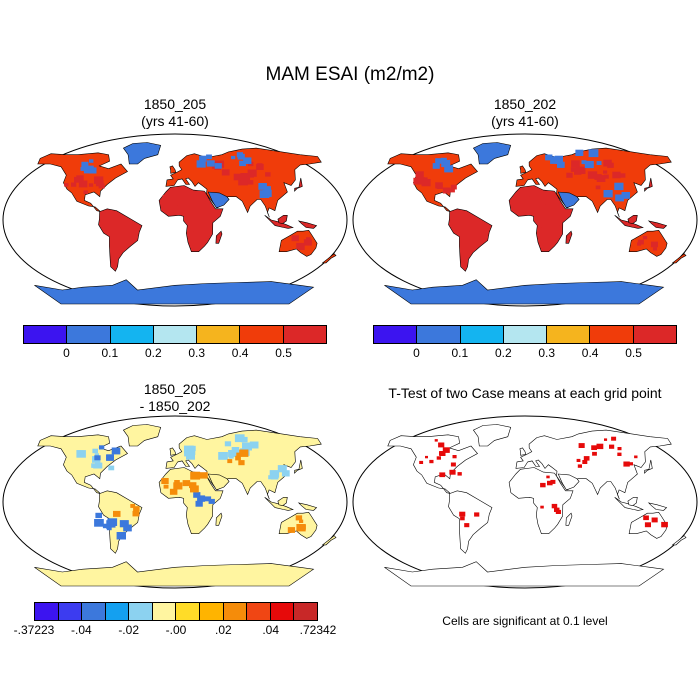 Image resolution: width=700 pixels, height=700 pixels. Describe the element at coordinates (329, 258) in the screenshot. I see `landmass-nz` at that location.